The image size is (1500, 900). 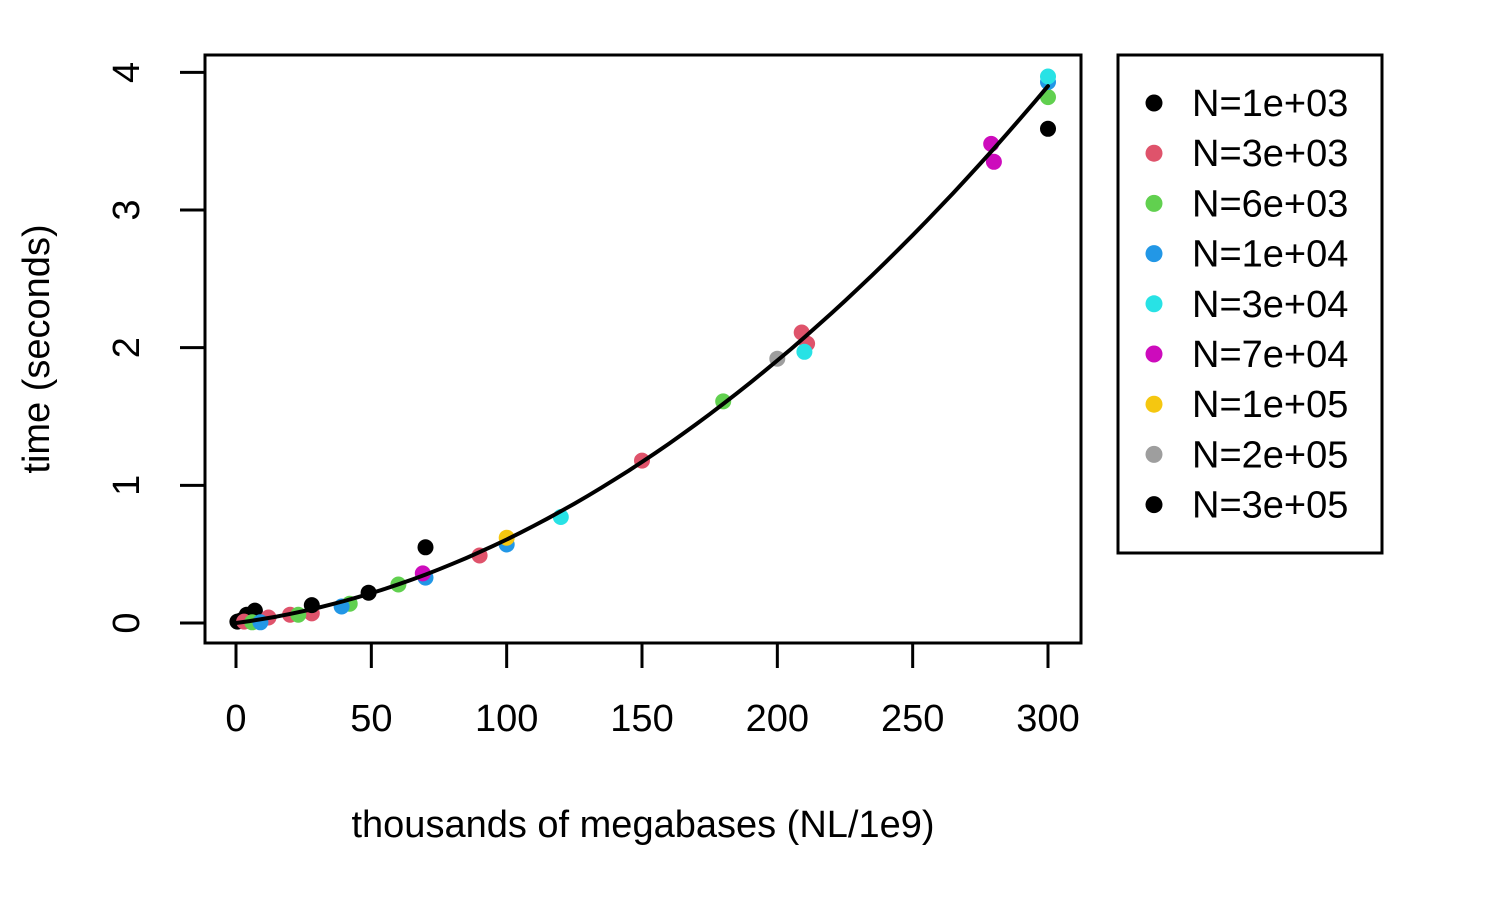 What do you see at coordinates (1270, 154) in the screenshot?
I see `legend-label: N=3e+03` at bounding box center [1270, 154].